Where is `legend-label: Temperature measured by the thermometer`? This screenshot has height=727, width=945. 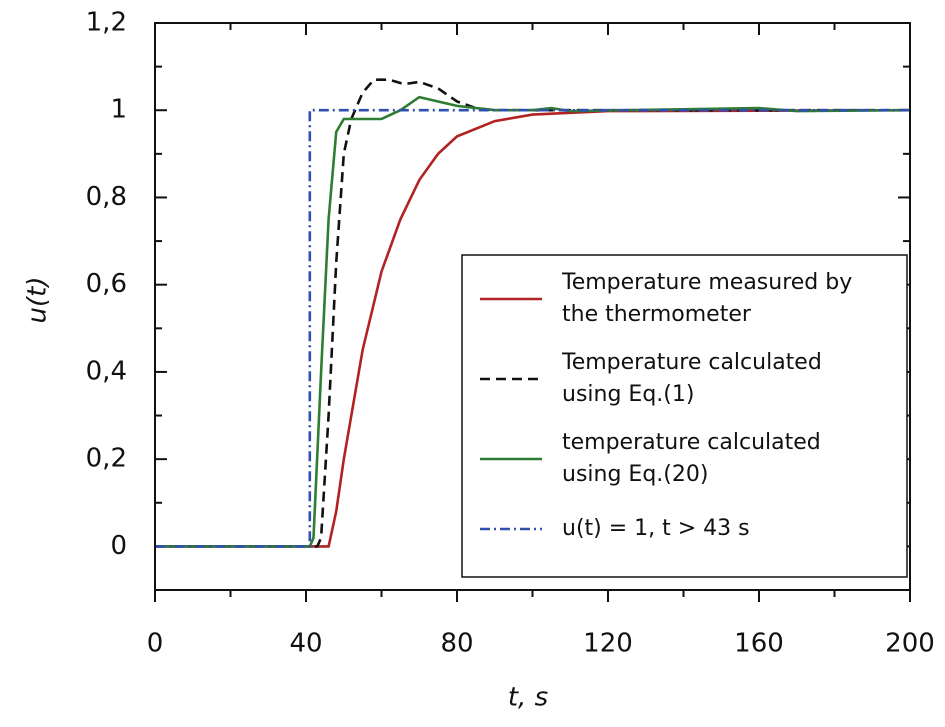
legend-label: Temperature measured by the thermometer is located at coordinates (707, 298).